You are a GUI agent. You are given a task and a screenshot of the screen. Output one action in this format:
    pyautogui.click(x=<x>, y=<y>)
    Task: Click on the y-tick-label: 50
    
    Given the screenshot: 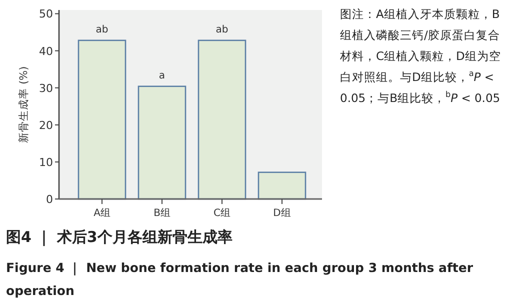 What is the action you would take?
    pyautogui.click(x=46, y=14)
    